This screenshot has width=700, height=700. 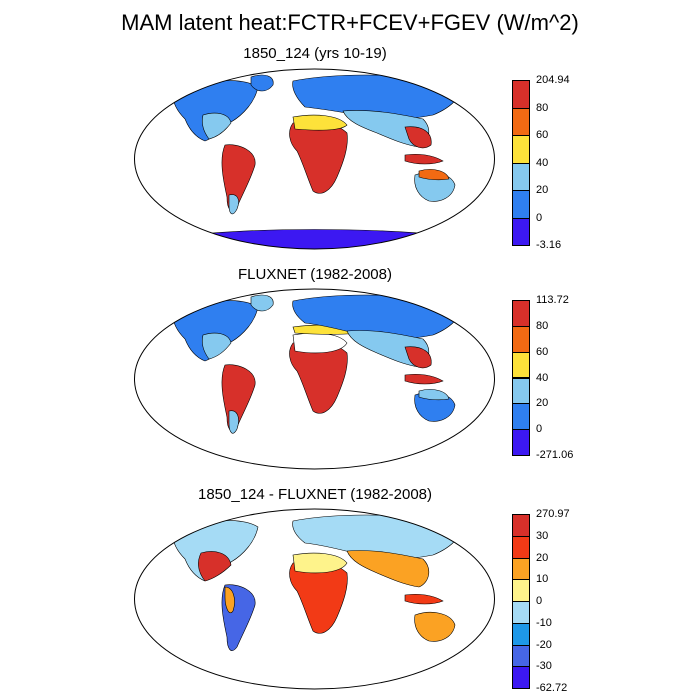 I want to click on australia-land, so click(x=435, y=627).